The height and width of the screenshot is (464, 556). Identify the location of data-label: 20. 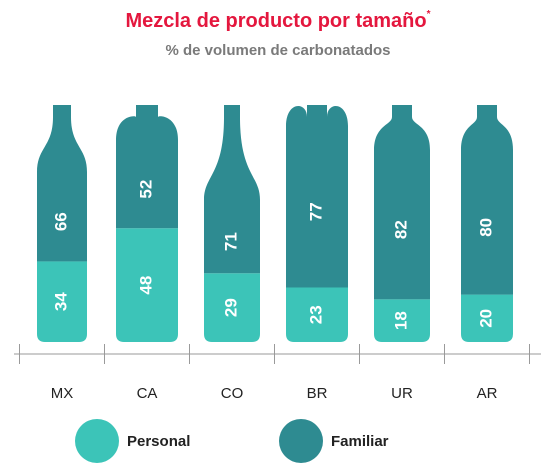
(485, 318).